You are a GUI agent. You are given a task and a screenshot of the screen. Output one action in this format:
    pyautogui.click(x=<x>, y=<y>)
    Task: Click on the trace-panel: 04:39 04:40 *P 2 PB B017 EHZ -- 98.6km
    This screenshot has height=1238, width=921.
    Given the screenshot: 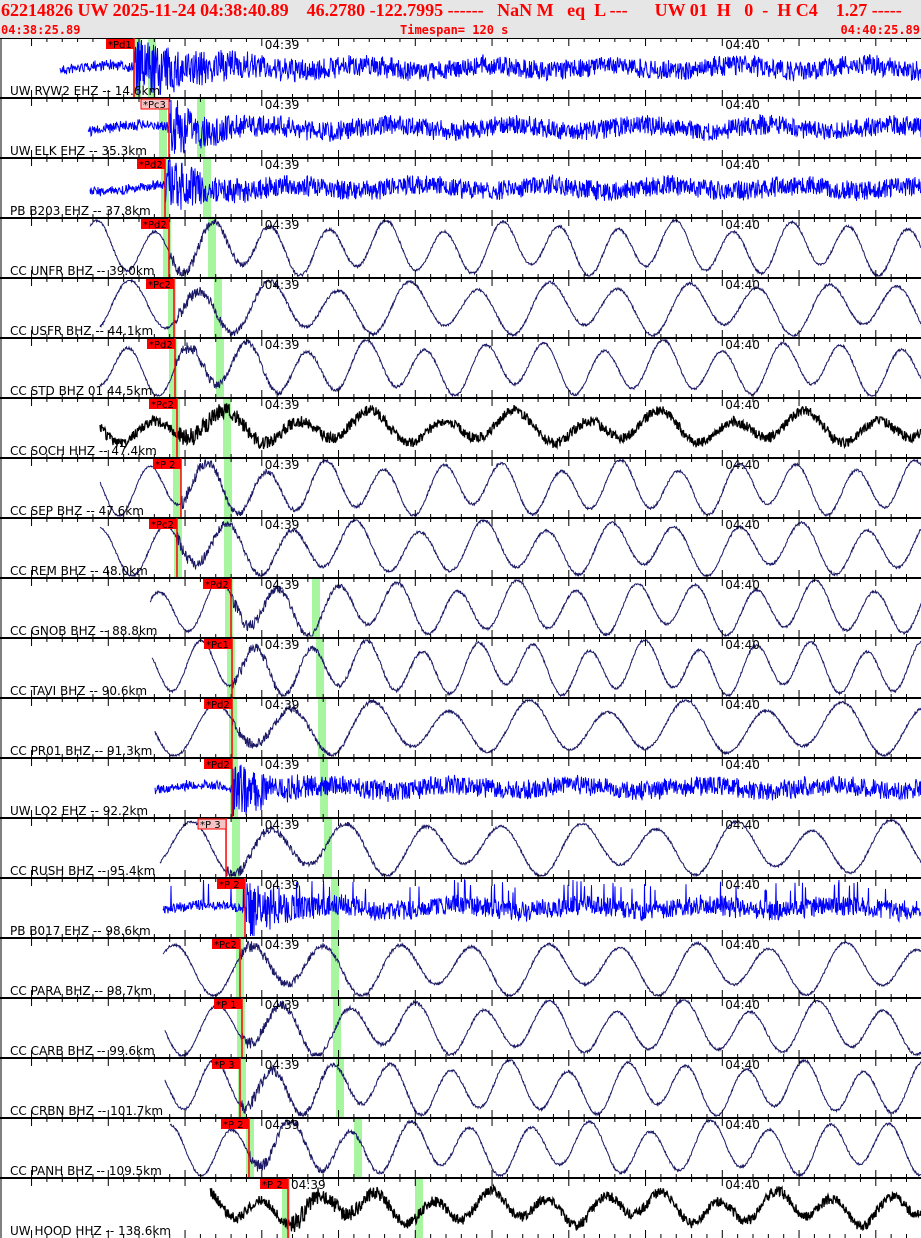 What is the action you would take?
    pyautogui.click(x=460, y=907)
    